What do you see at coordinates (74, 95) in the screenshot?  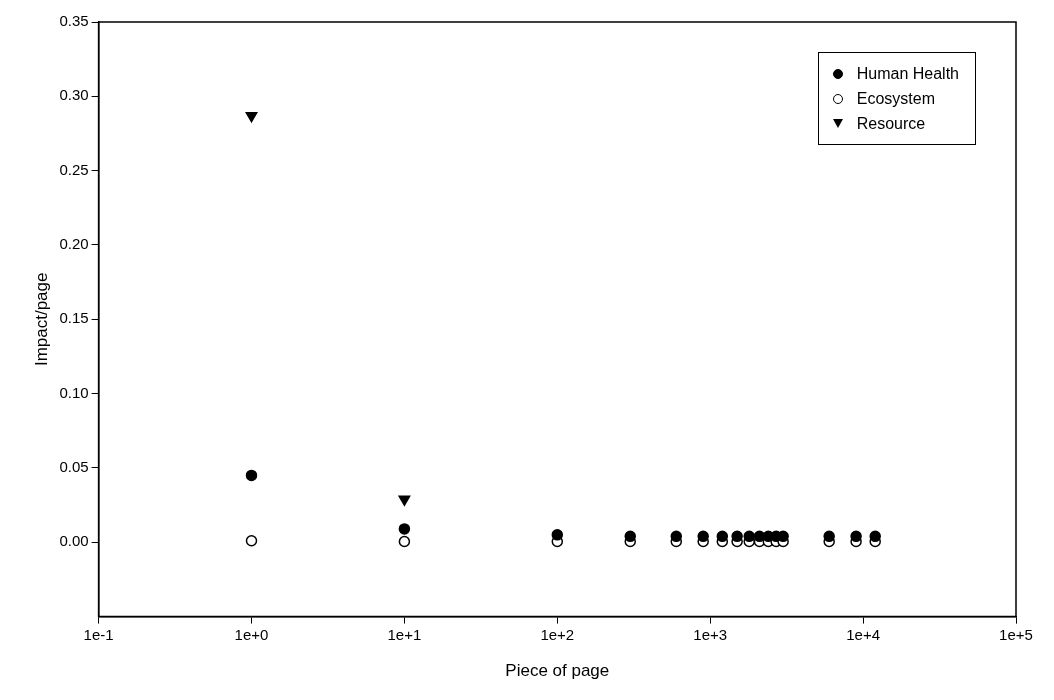 I see `y-tick-label: 0.30` at bounding box center [74, 95].